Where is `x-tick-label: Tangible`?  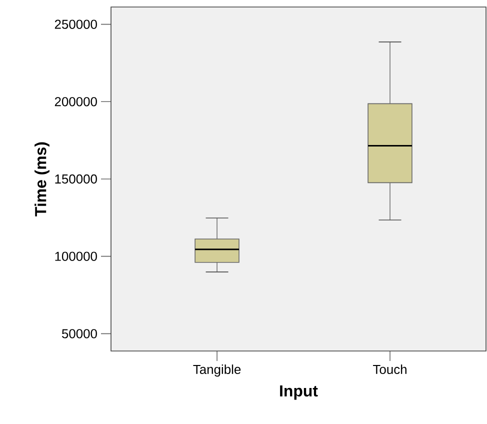
x-tick-label: Tangible is located at coordinates (217, 370).